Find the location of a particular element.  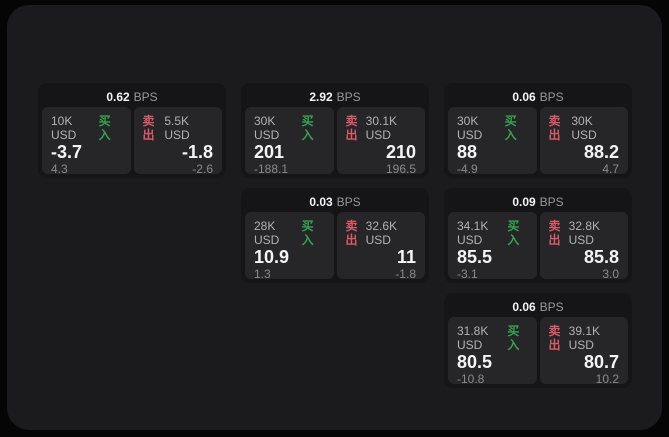

buy-sub-value: -188.1 is located at coordinates (271, 169).